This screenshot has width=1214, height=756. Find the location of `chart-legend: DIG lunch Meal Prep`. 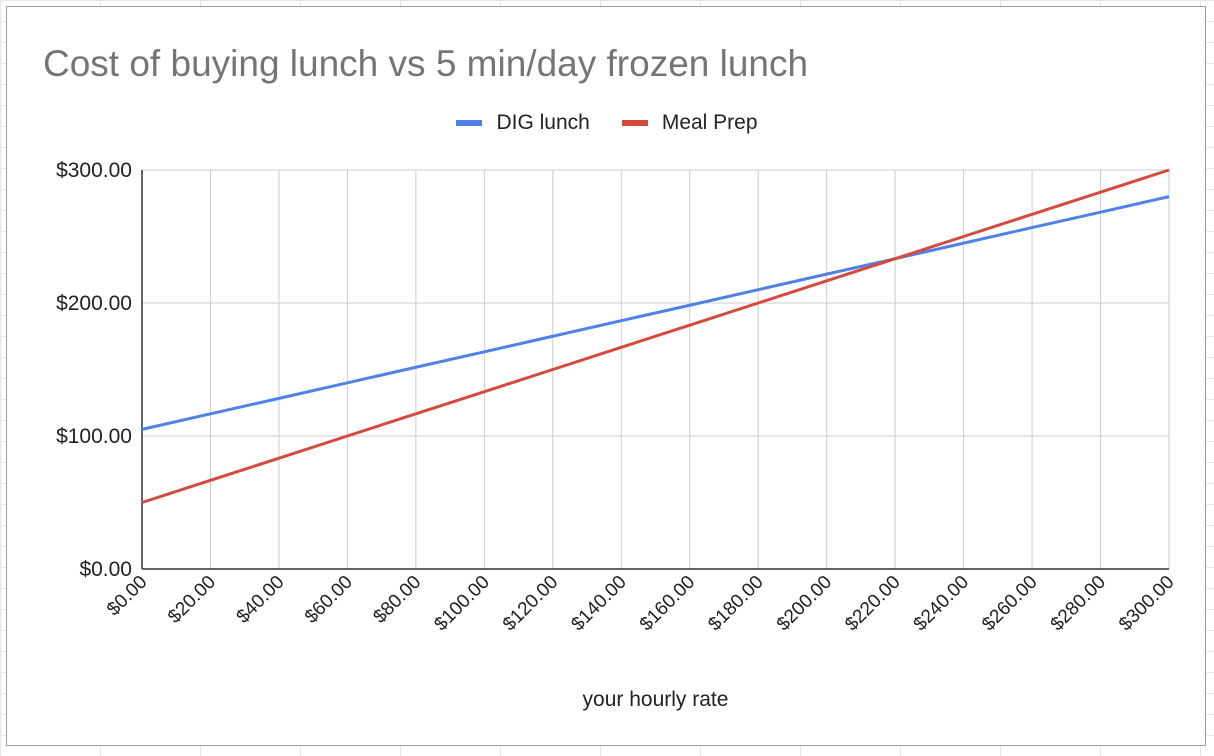

chart-legend: DIG lunch Meal Prep is located at coordinates (607, 123).